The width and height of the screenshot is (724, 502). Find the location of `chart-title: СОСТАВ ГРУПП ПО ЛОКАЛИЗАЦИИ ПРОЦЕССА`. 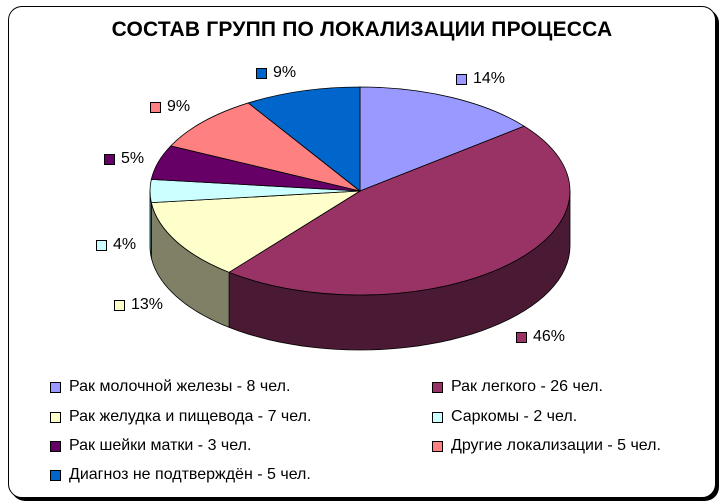

chart-title: СОСТАВ ГРУПП ПО ЛОКАЛИЗАЦИИ ПРОЦЕССА is located at coordinates (362, 29).